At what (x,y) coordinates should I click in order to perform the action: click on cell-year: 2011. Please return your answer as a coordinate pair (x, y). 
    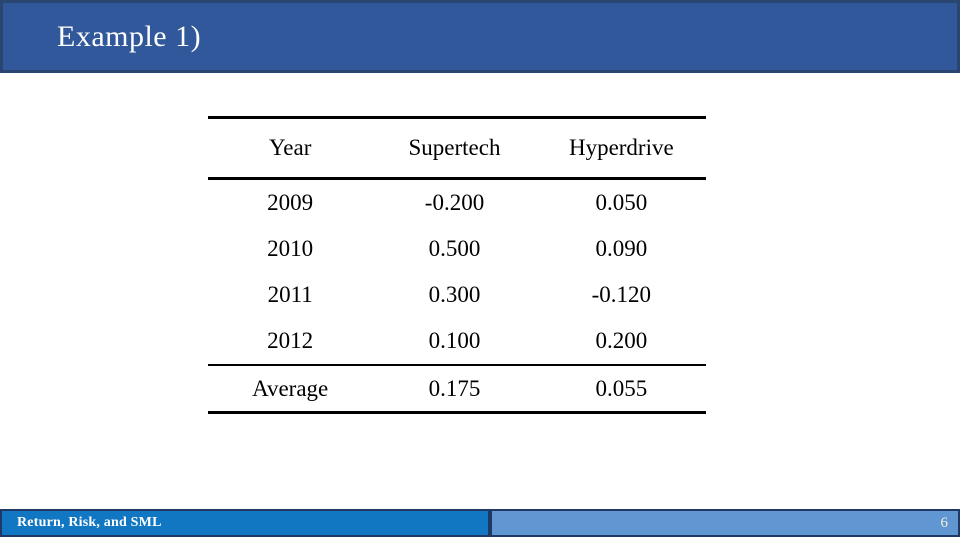
    Looking at the image, I should click on (290, 294).